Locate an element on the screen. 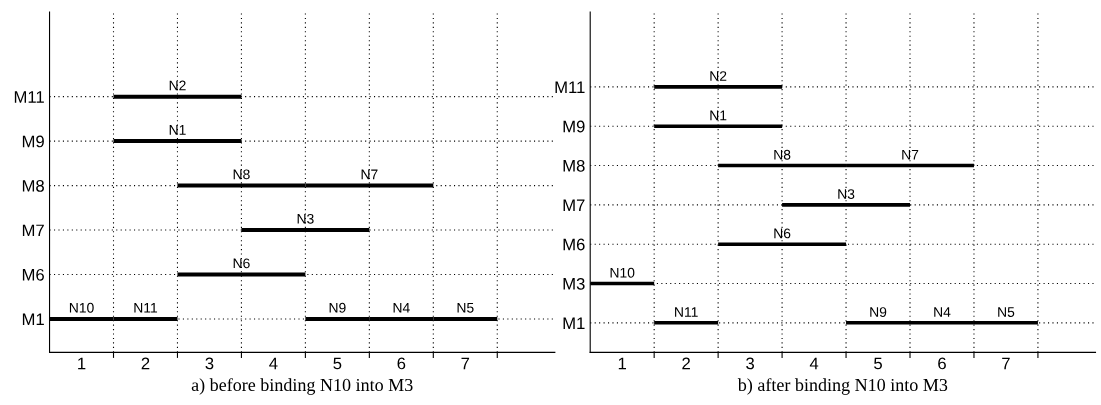  x-axis-title: b) after binding N10 into M3 is located at coordinates (842, 386).